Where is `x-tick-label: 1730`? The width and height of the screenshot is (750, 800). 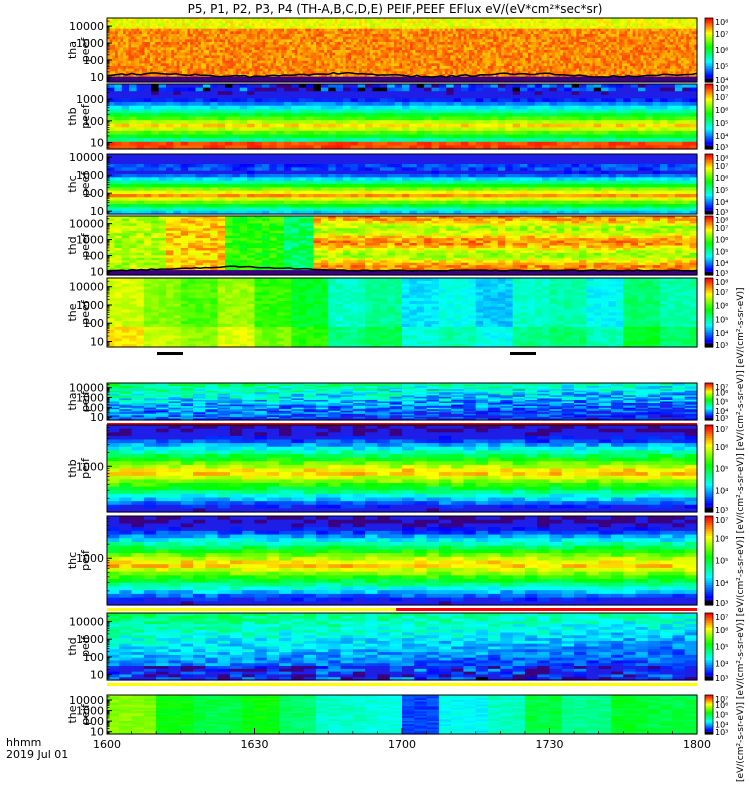 x-tick-label: 1730 is located at coordinates (550, 744).